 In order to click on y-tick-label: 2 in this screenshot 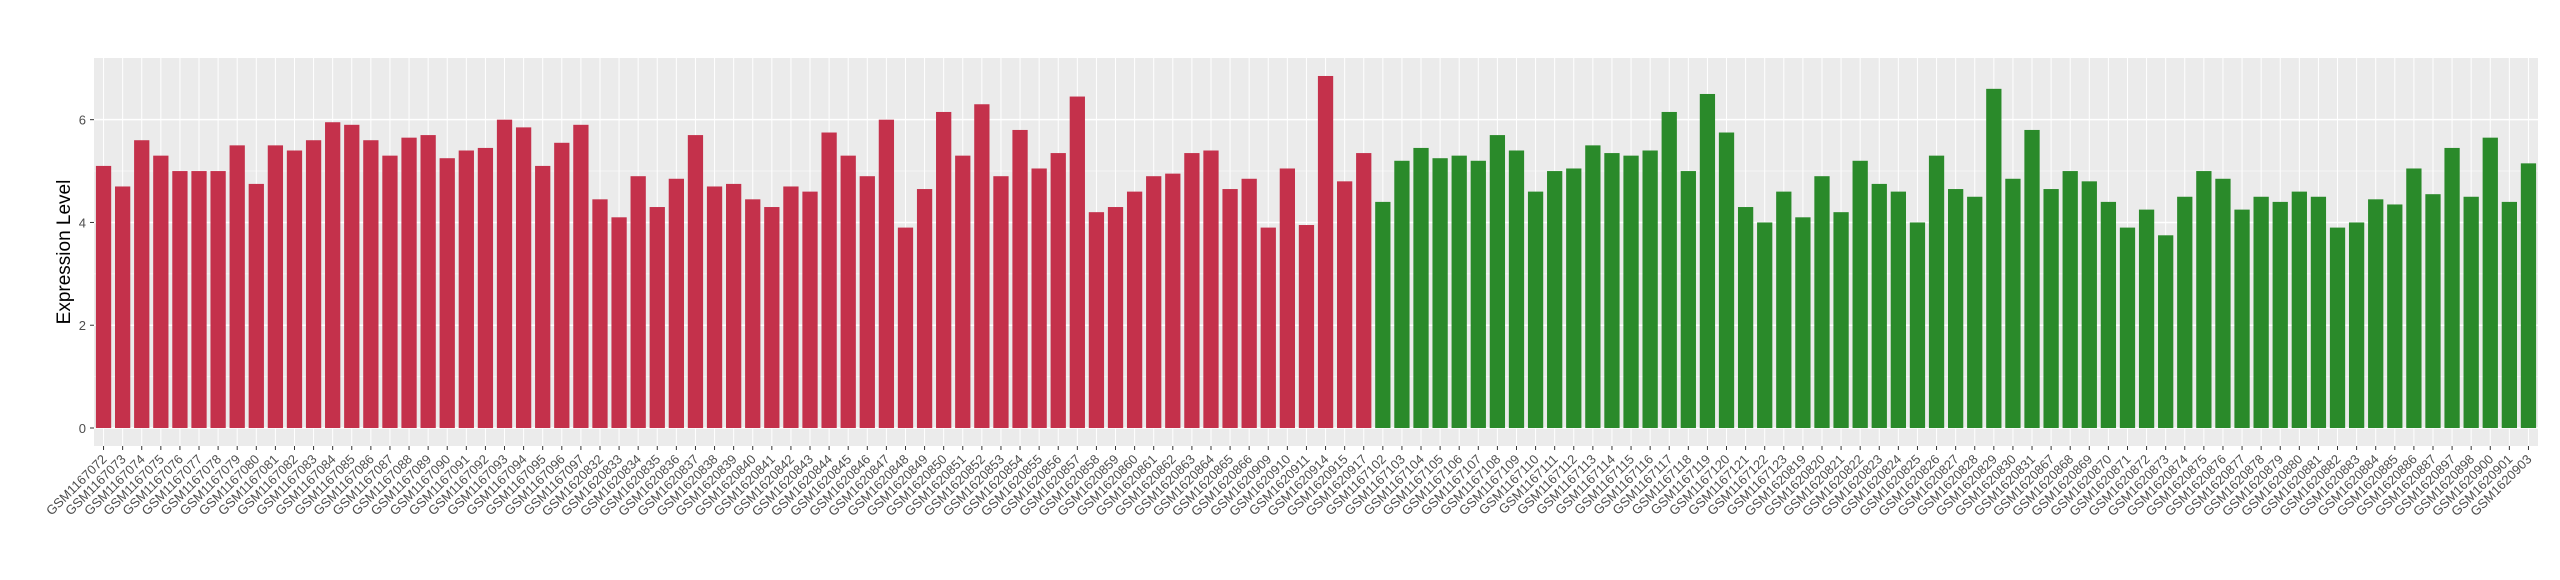, I will do `click(82, 325)`.